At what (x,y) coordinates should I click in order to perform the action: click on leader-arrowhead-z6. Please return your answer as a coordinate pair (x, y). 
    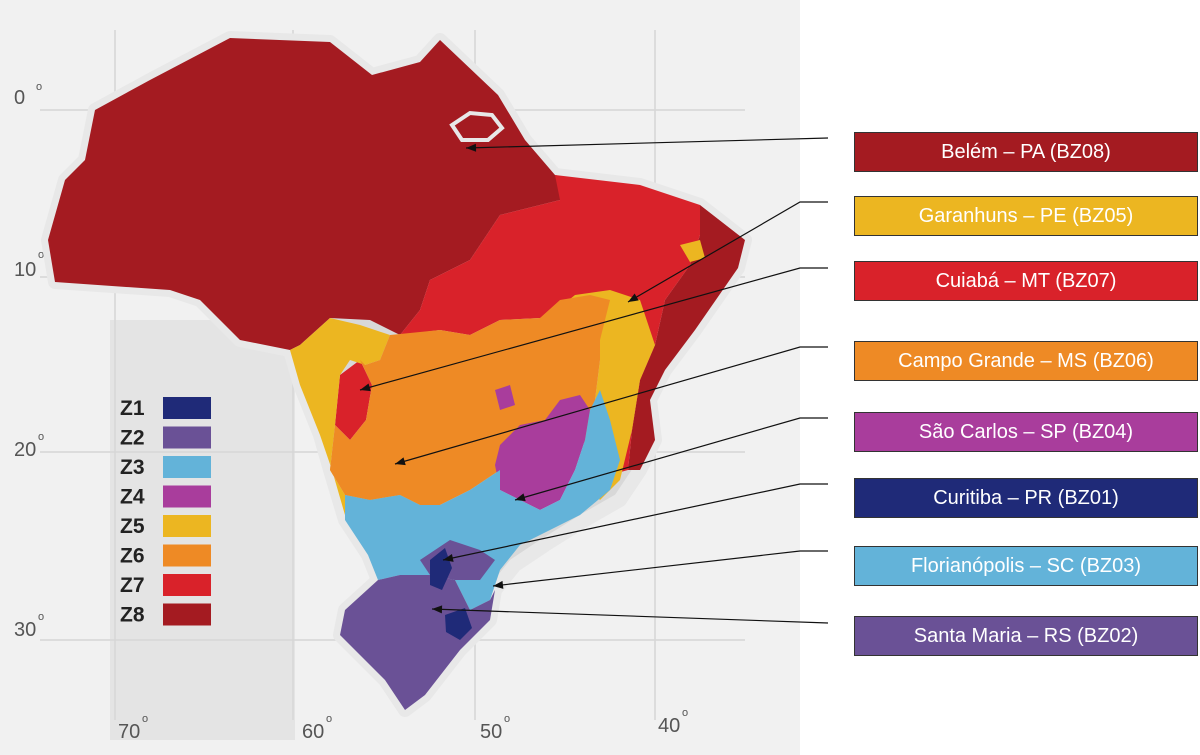
    Looking at the image, I should click on (400, 461).